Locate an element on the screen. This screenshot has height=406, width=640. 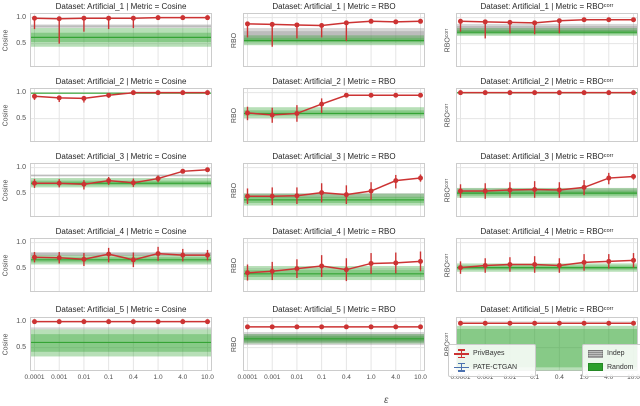
chart-canvas-artificial-4-cosine is located at coordinates (121, 265).